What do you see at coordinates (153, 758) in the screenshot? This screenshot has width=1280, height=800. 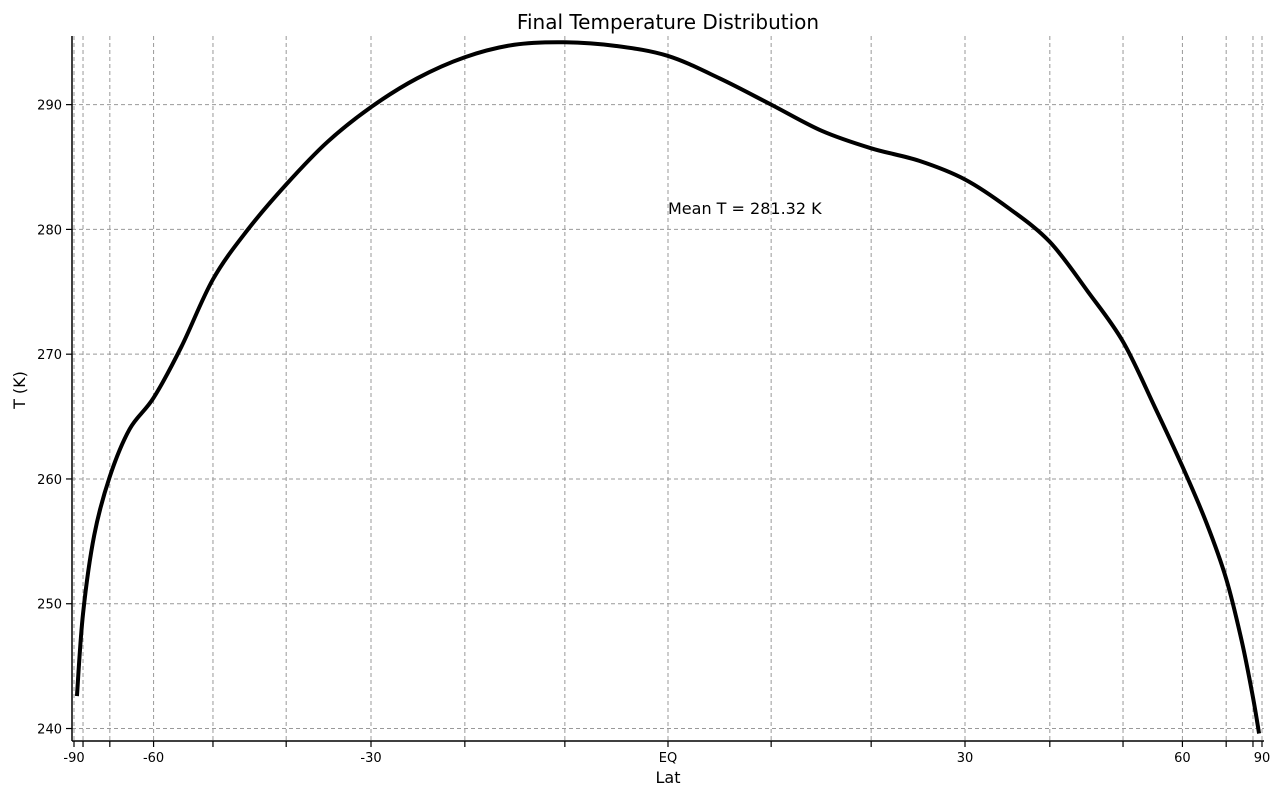 I see `x-tick-label: -60` at bounding box center [153, 758].